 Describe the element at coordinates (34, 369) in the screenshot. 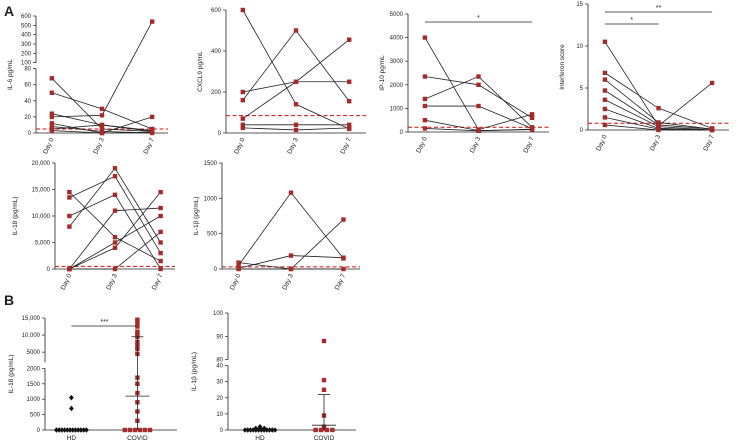

I see `y-tick-label: 2000` at that location.